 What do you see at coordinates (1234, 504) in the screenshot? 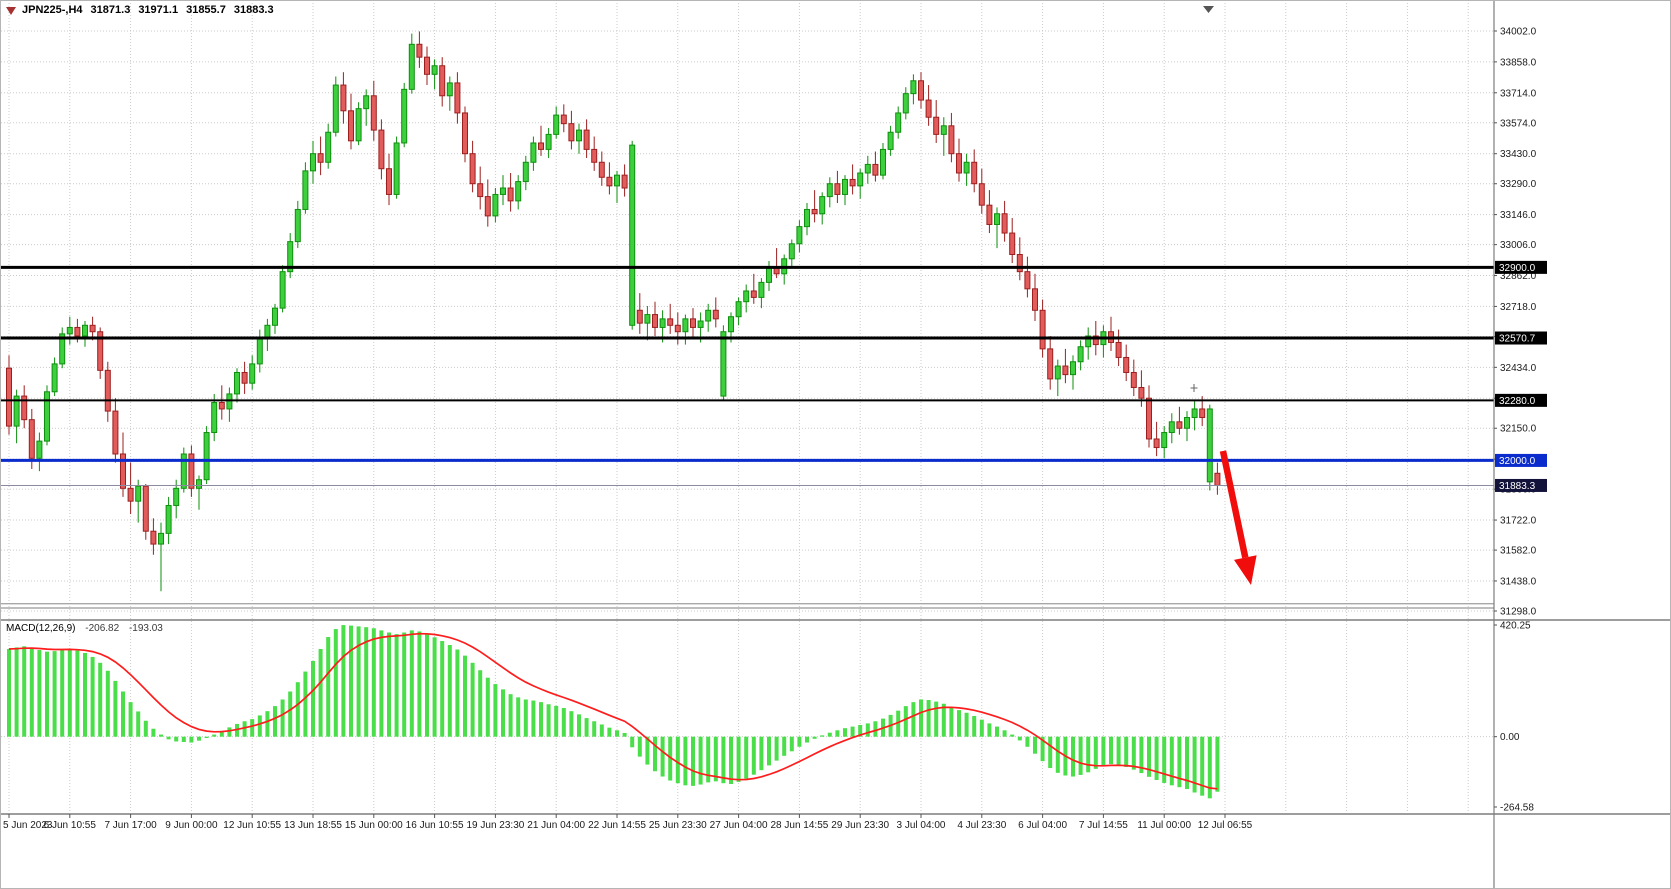
I see `trend-arrow-shaft` at bounding box center [1234, 504].